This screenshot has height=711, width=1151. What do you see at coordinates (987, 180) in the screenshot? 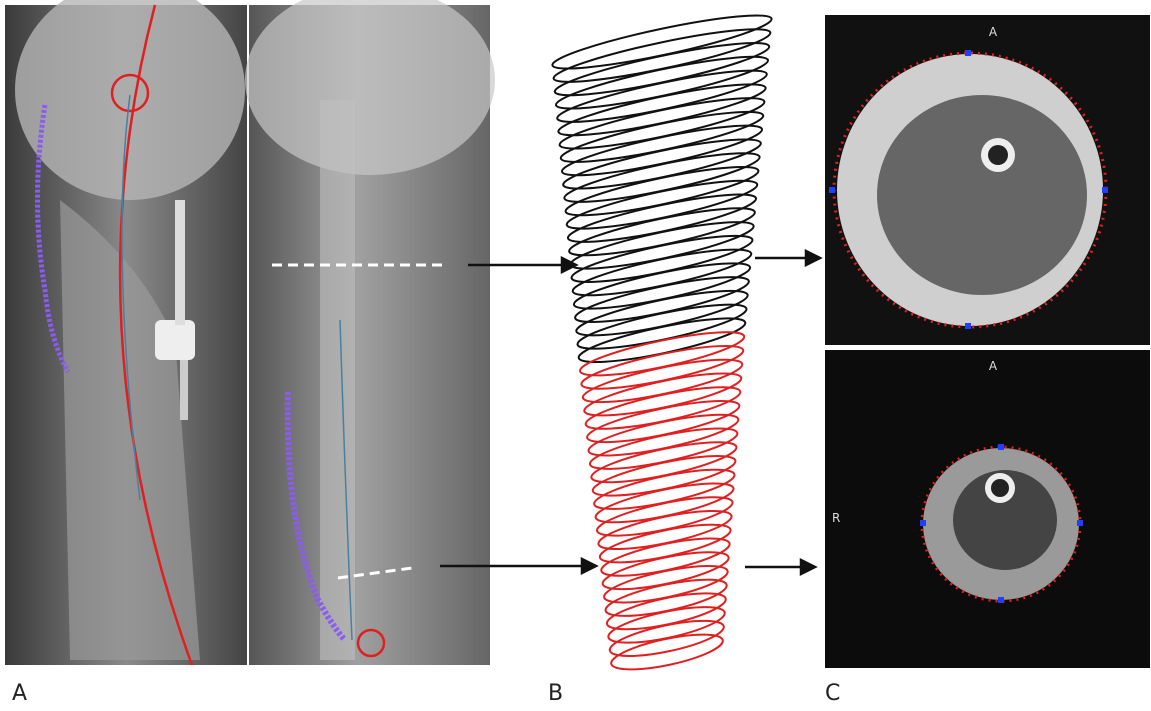
I see `mri-top: A` at bounding box center [987, 180].